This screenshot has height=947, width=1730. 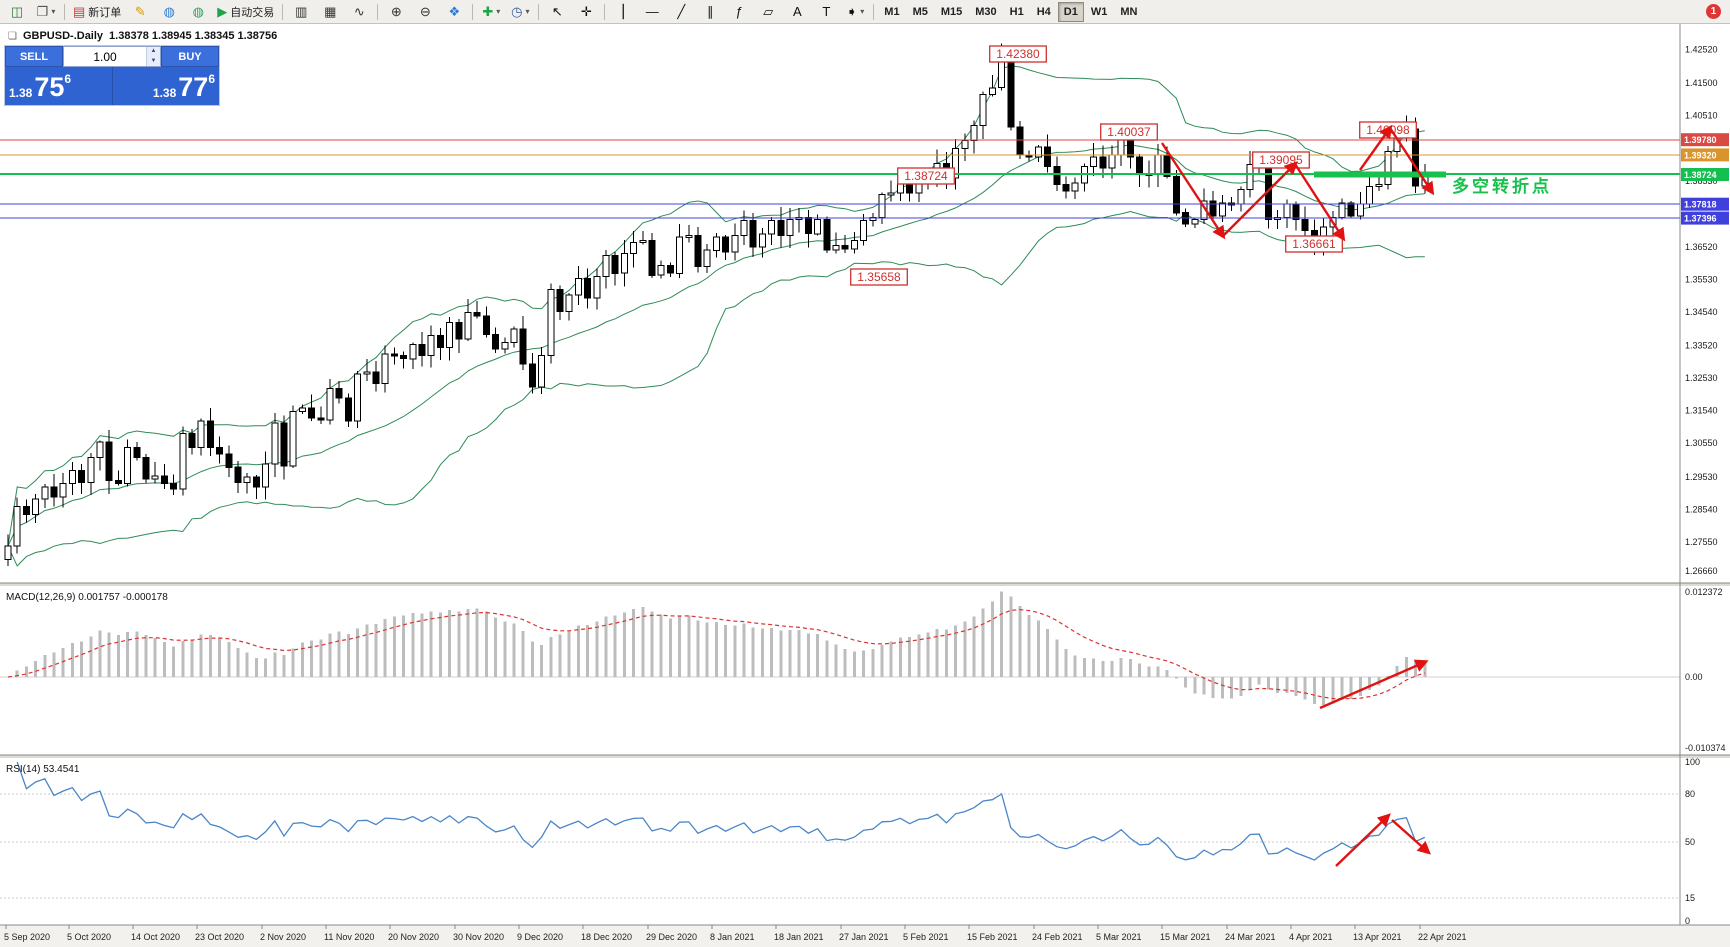 I want to click on metaeditor-icon: ✎, so click(x=140, y=12).